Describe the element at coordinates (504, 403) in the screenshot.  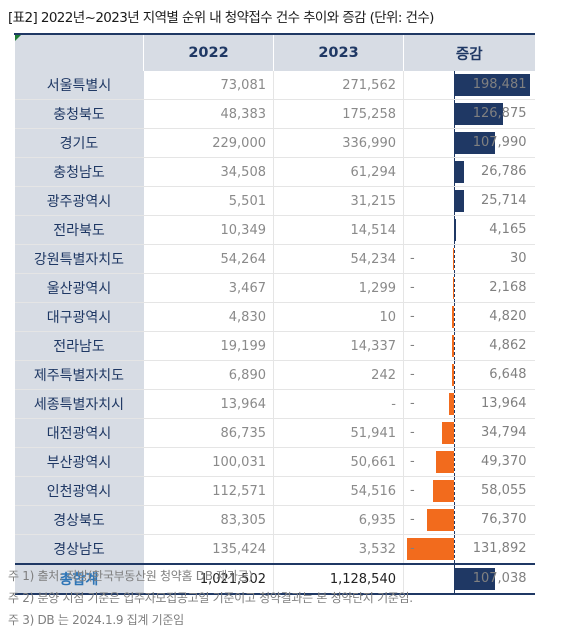
I see `change-value: 13,964` at that location.